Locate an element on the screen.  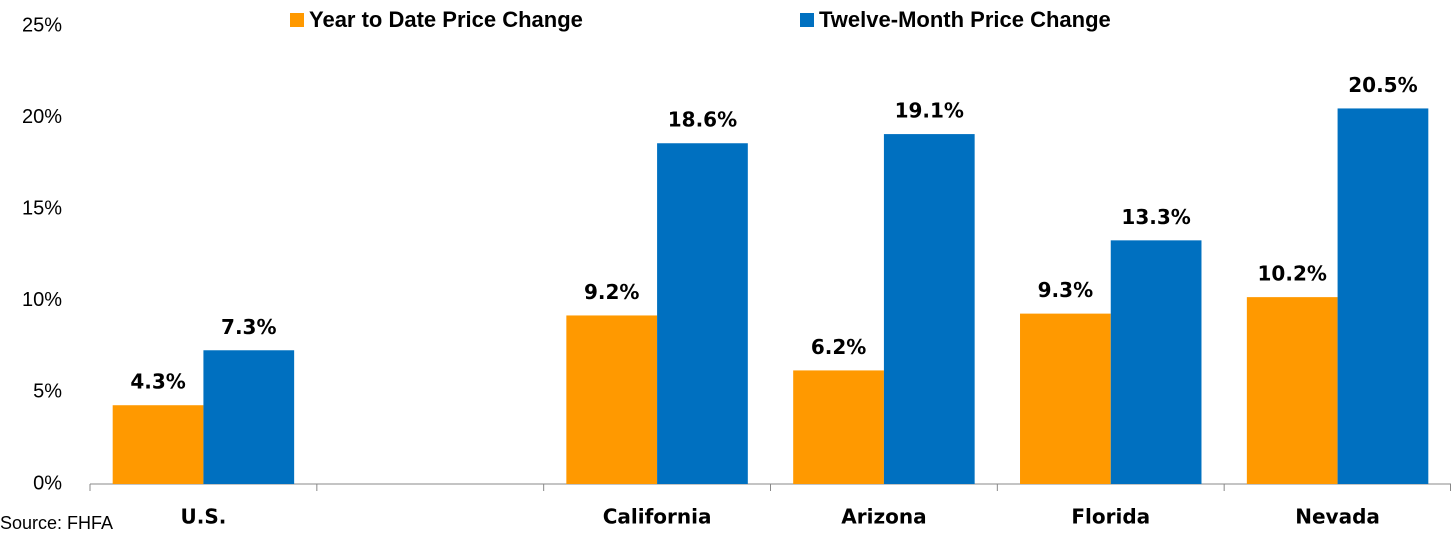
y-tick-label: 20% is located at coordinates (42, 117).